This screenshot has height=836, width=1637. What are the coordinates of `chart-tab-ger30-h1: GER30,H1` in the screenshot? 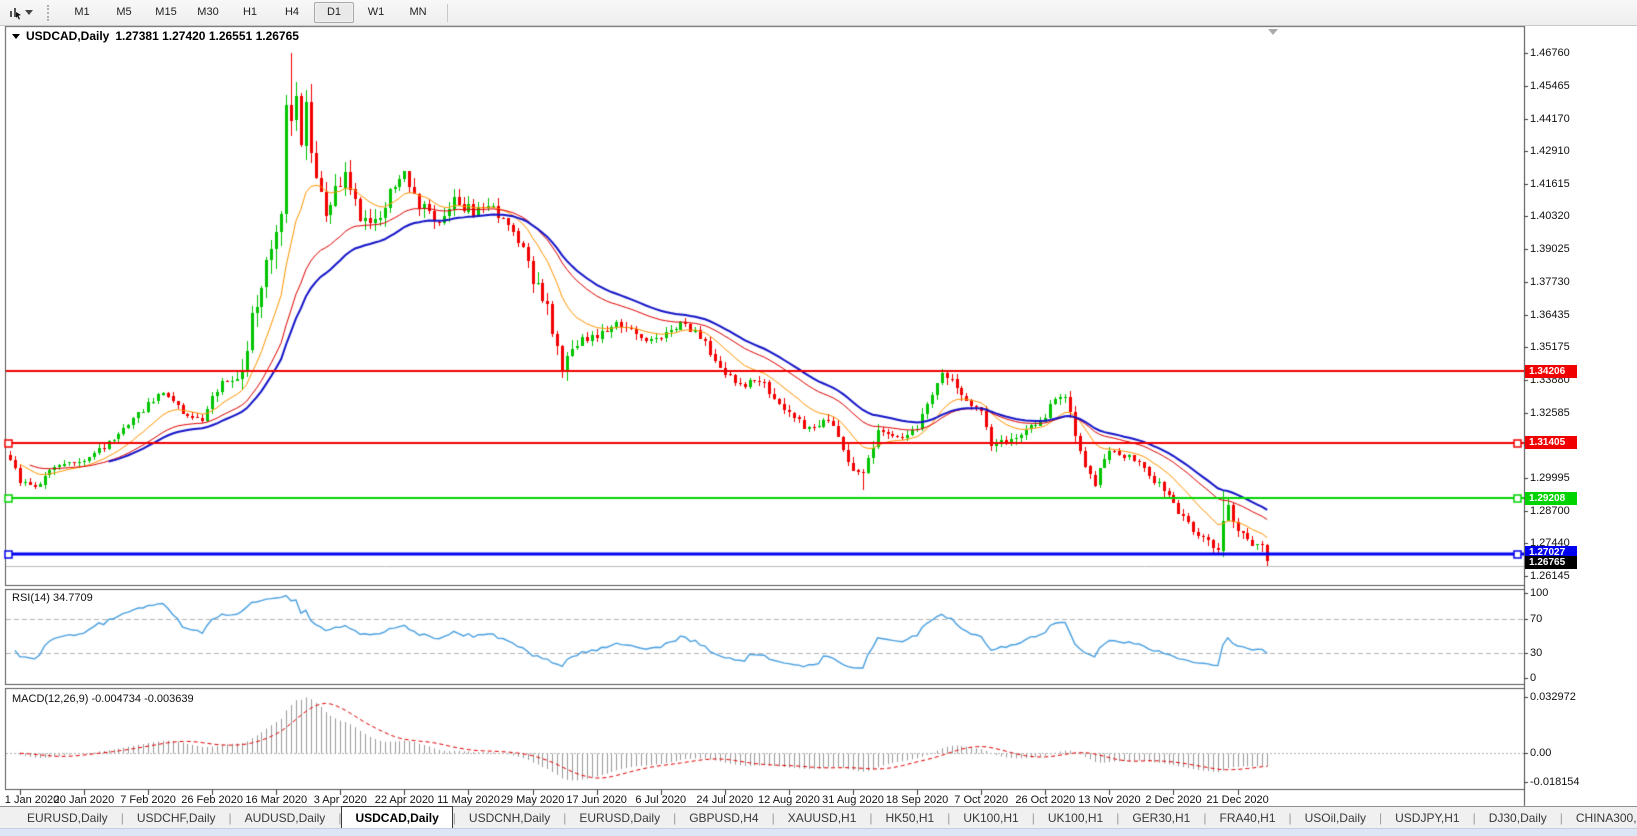 It's located at (1161, 817).